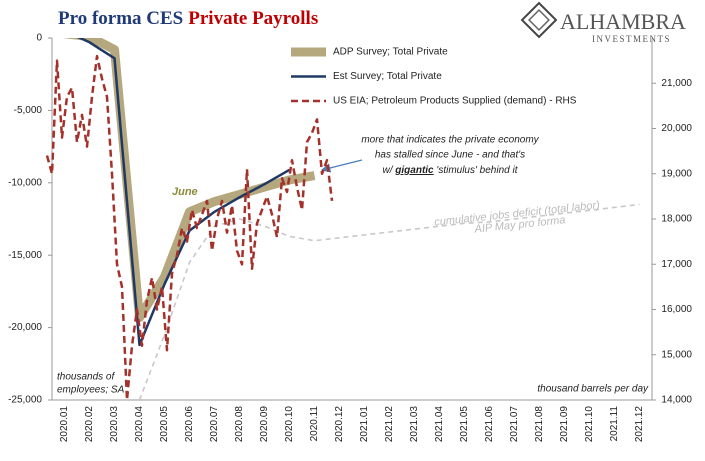 This screenshot has width=705, height=461. Describe the element at coordinates (387, 76) in the screenshot. I see `legend-label: Est Survey; Total Private` at that location.